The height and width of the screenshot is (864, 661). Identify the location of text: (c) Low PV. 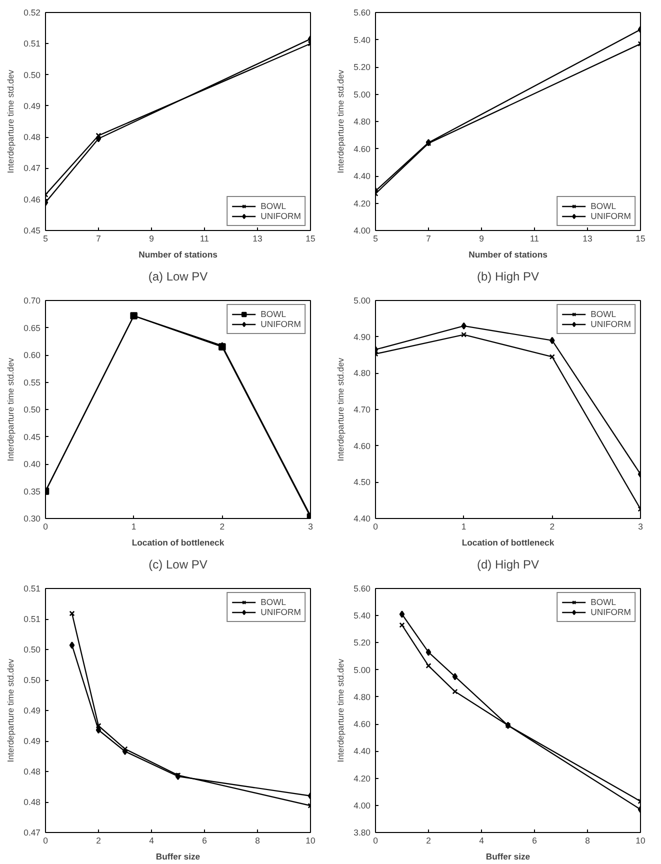
(178, 565).